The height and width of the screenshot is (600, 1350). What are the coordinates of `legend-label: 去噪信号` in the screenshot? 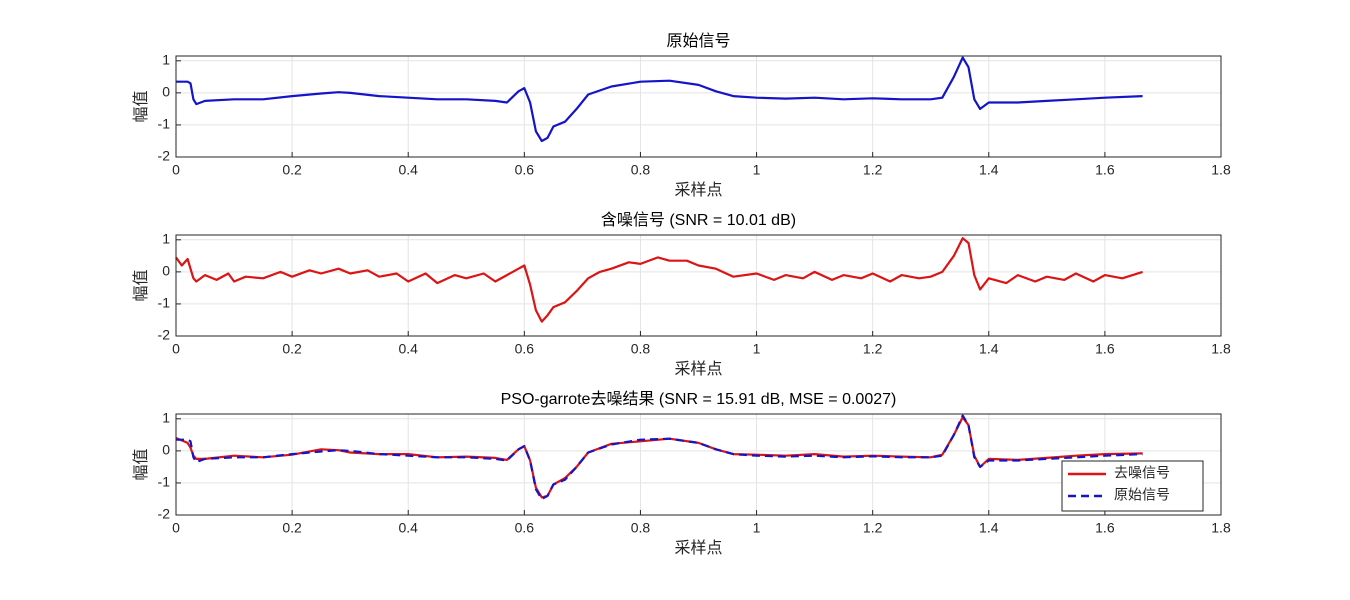 It's located at (1142, 473).